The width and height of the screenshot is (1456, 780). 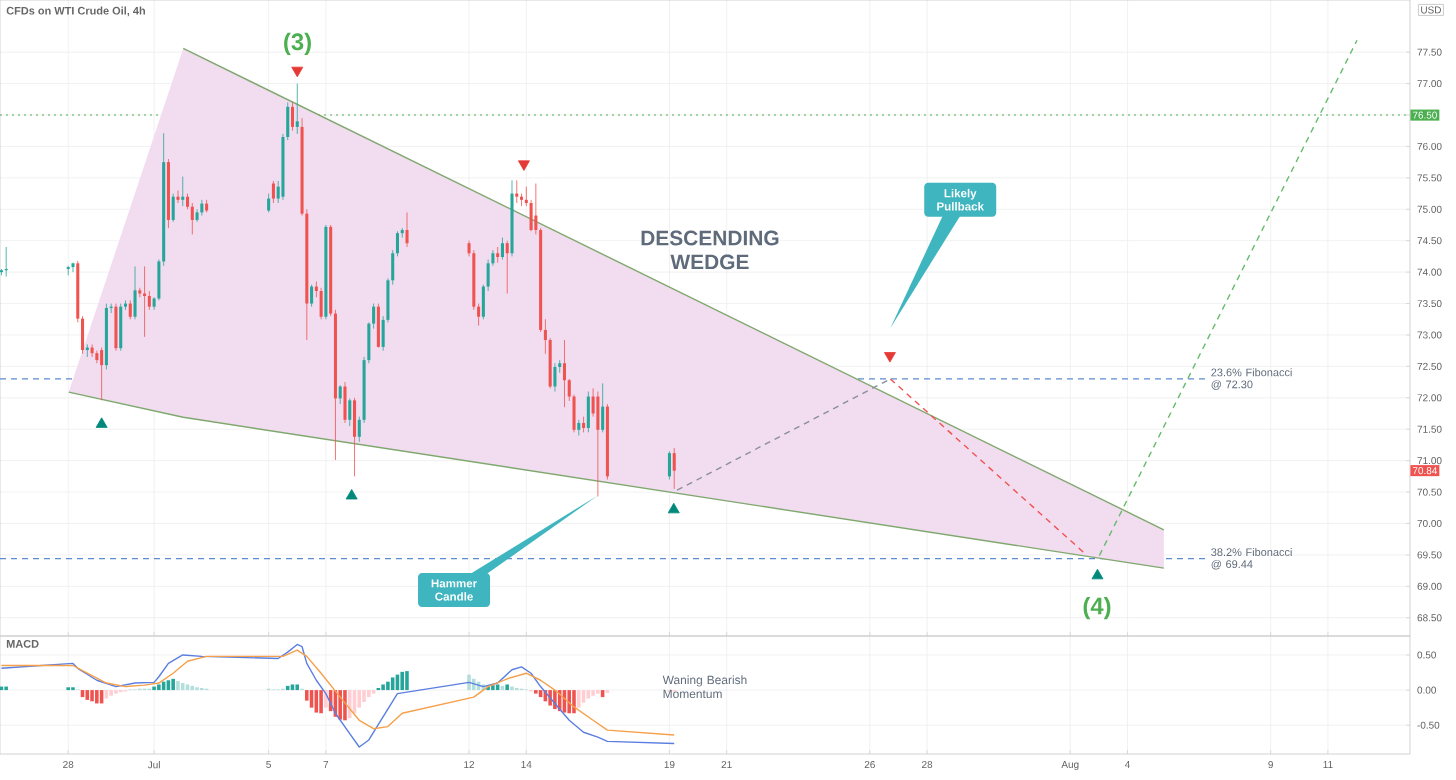 I want to click on annotation: (4), so click(x=1097, y=608).